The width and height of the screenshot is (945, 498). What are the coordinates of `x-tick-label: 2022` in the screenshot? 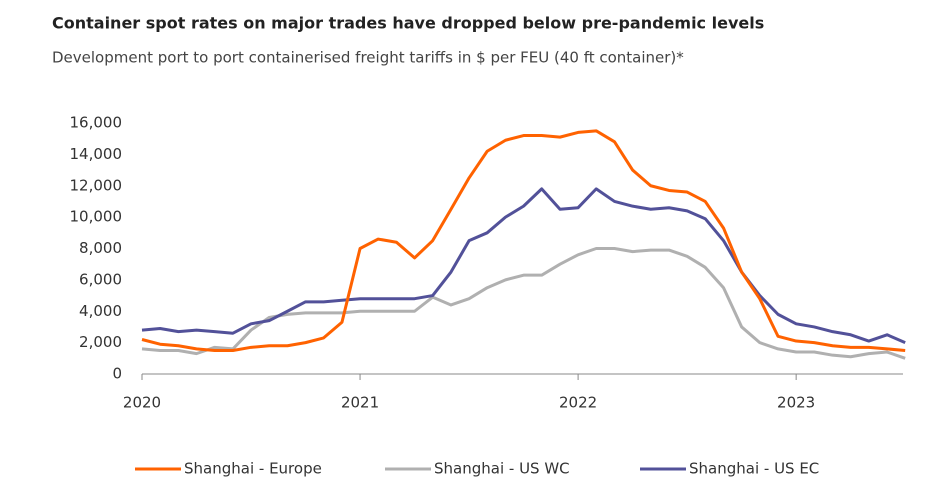 It's located at (578, 403).